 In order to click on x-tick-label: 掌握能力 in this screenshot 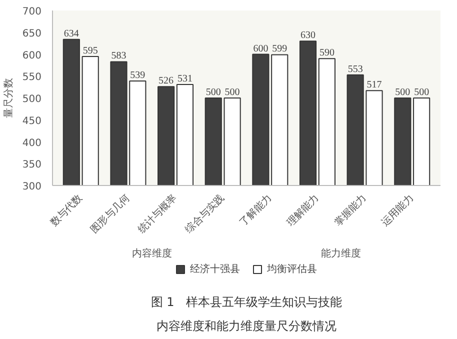, I will do `click(350, 210)`.